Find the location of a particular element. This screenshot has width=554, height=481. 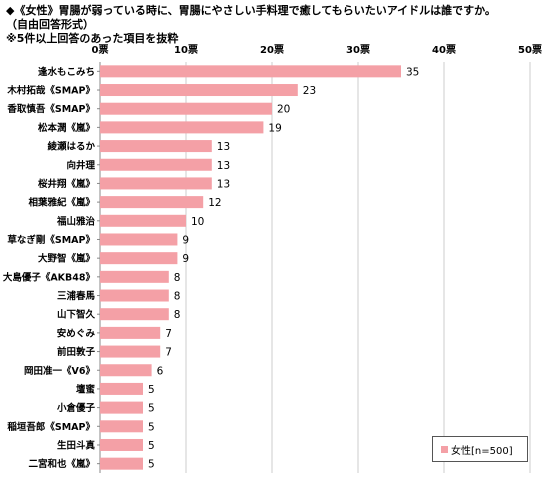

category-label: 二宮和也《嵐》 is located at coordinates (61, 464).